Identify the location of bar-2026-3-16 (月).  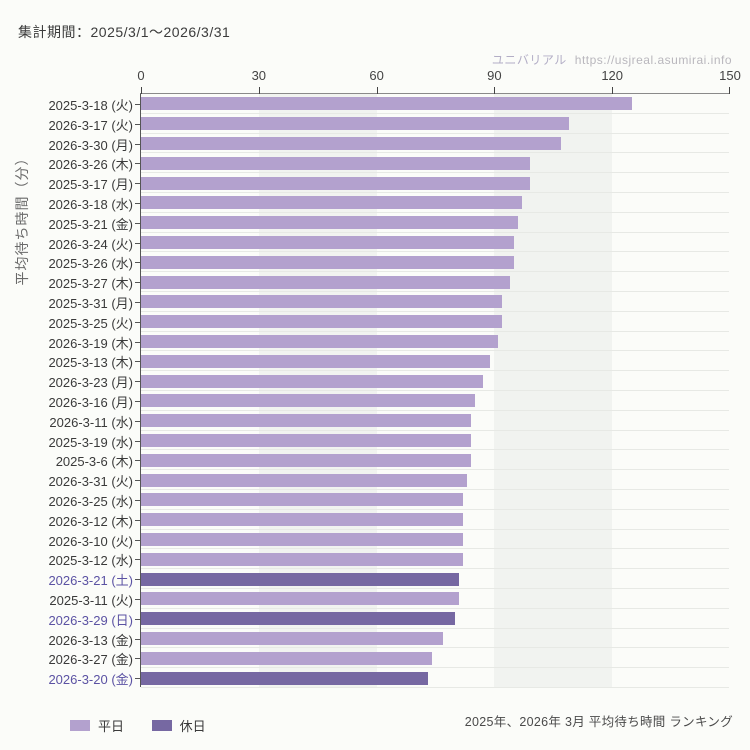
(308, 401).